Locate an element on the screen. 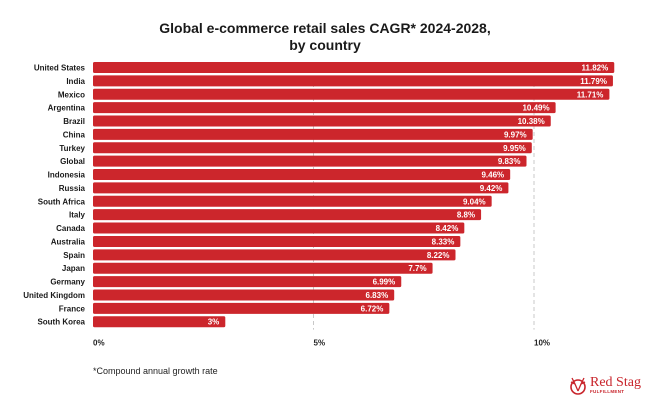  logo-sub: FULFILLMENT is located at coordinates (607, 391).